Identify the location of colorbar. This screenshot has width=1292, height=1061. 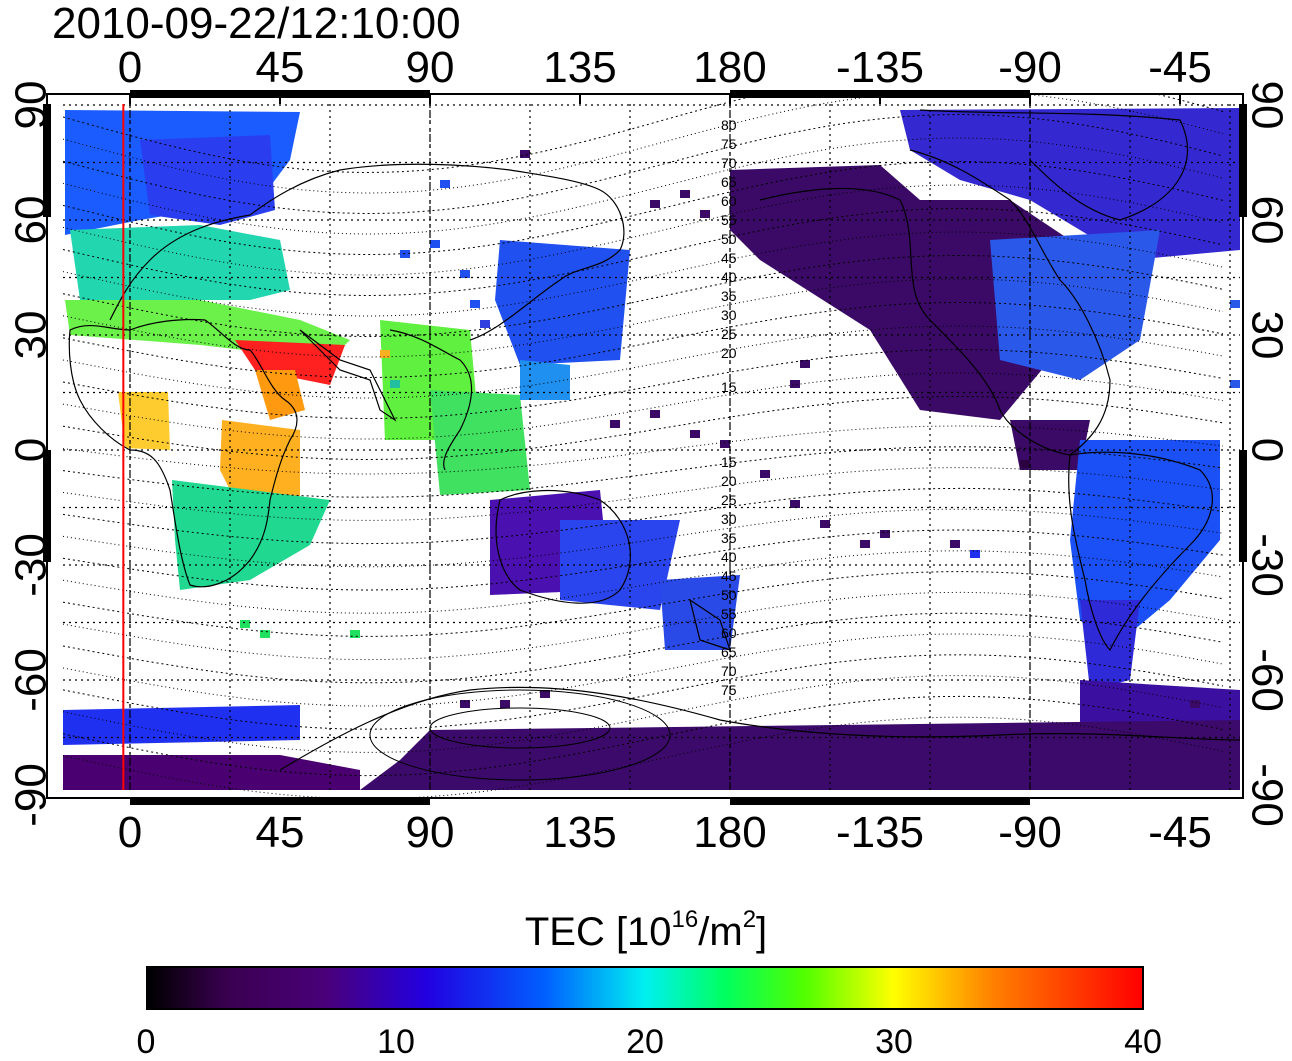
(645, 988).